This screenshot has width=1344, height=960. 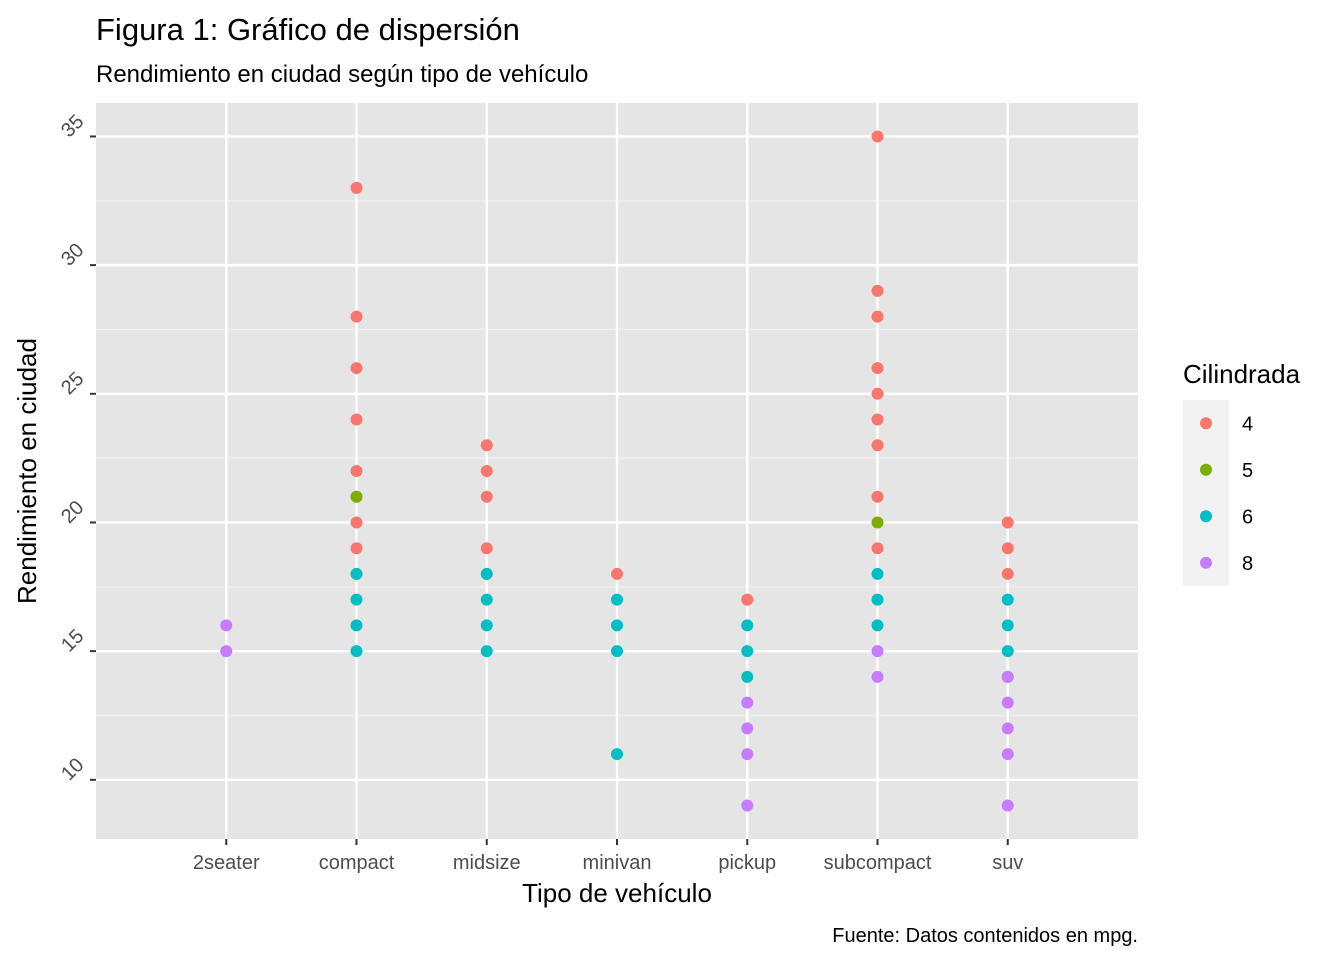 What do you see at coordinates (487, 863) in the screenshot?
I see `x-tick-label: midsize` at bounding box center [487, 863].